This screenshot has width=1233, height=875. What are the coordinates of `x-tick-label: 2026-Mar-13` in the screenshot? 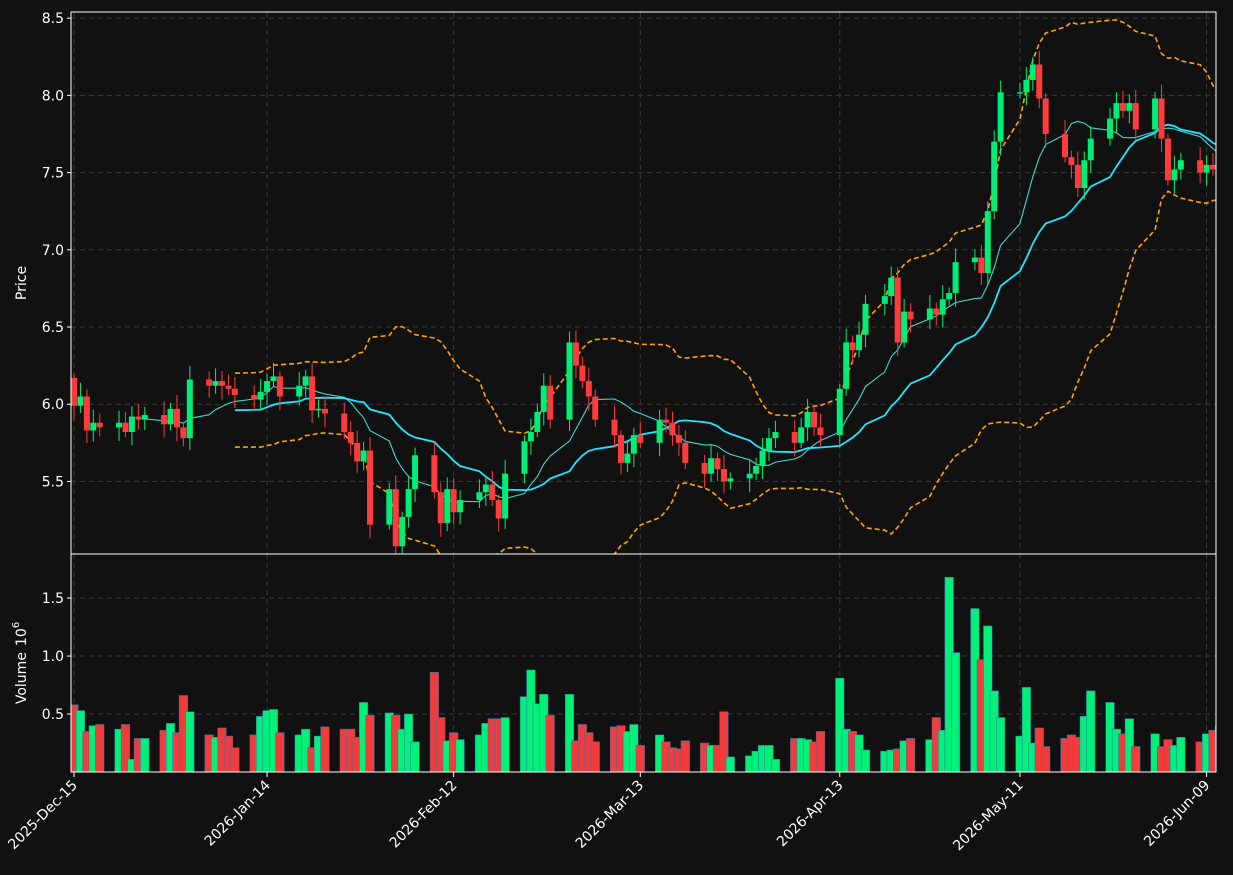 It's located at (610, 815).